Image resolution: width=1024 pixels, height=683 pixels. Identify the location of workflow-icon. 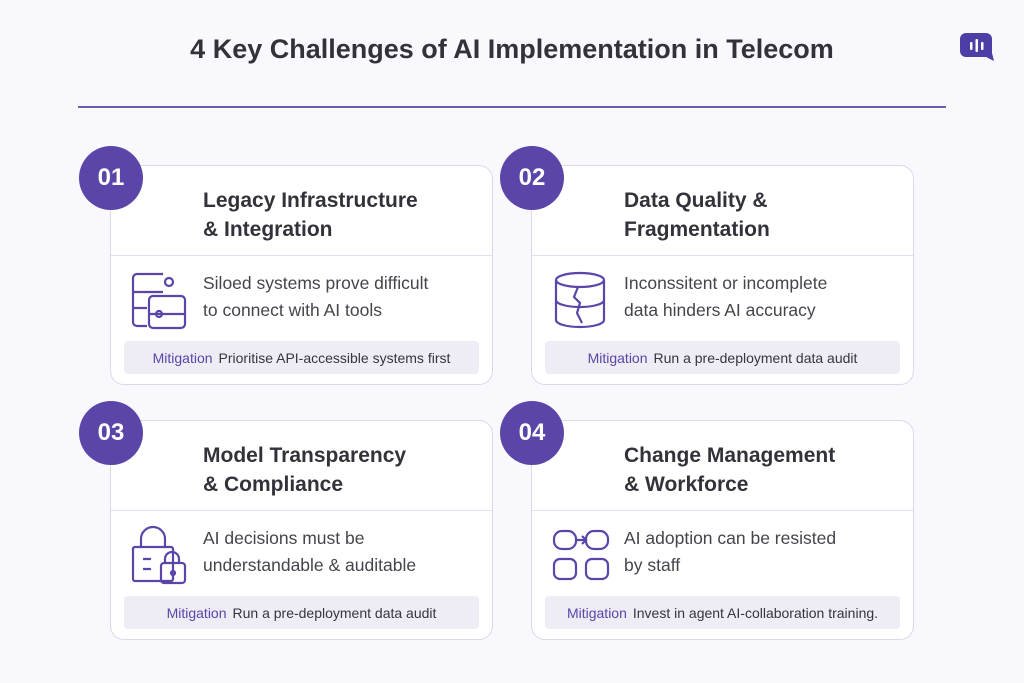
(581, 555).